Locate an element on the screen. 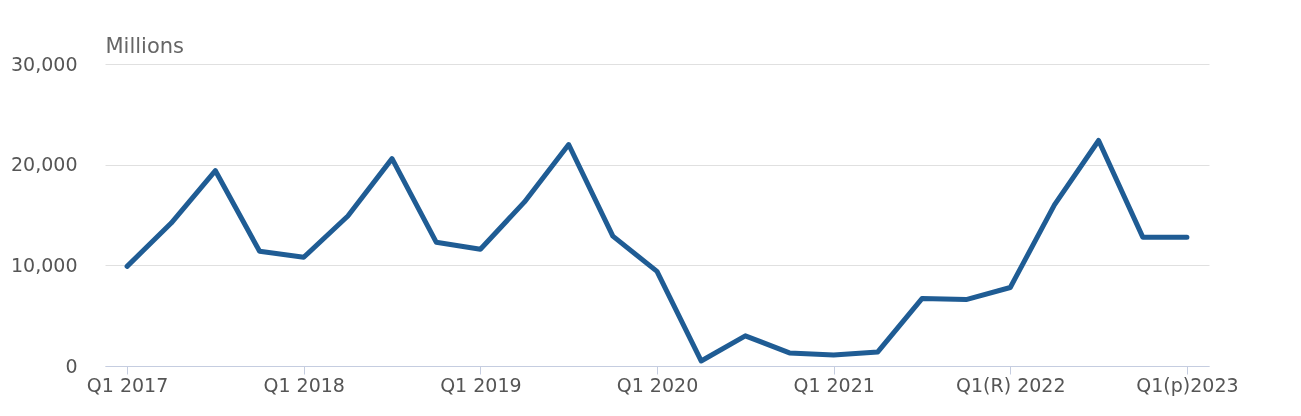 This screenshot has width=1301, height=416. x-tick-label: Q1 2018 is located at coordinates (304, 384).